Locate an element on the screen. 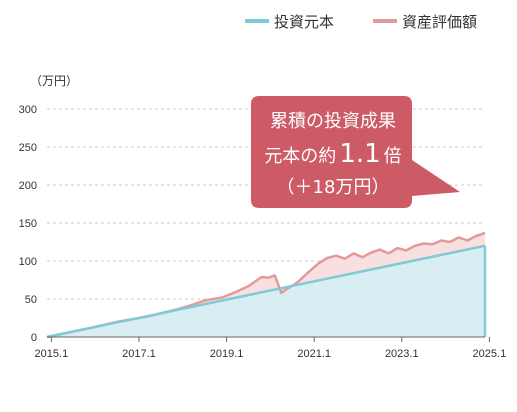 This screenshot has height=412, width=517. callout: 累積の投資成果 元本の約 1.1 倍 （＋18万円） is located at coordinates (355, 152).